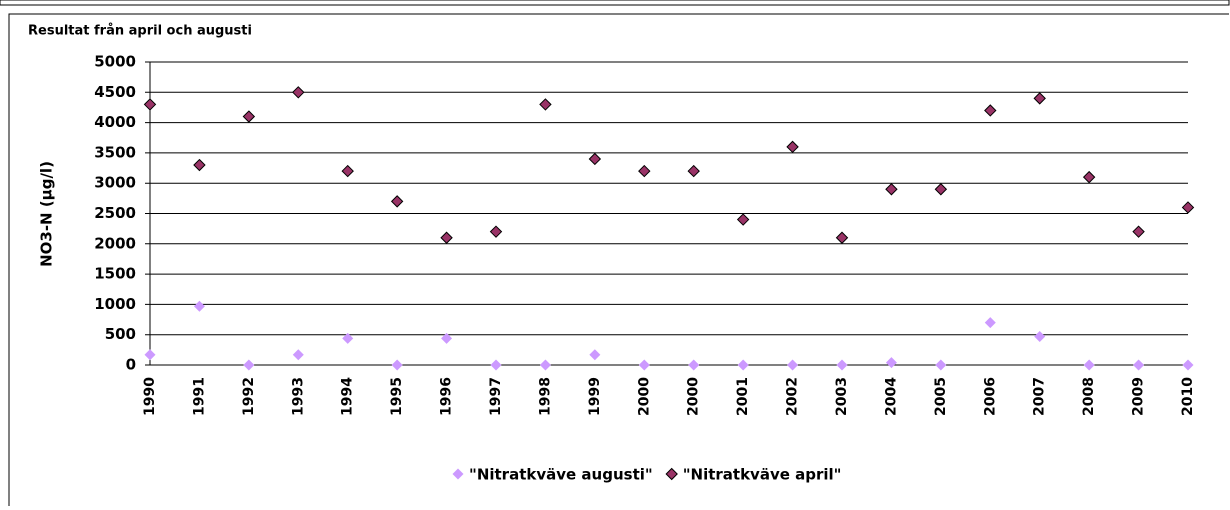 Image resolution: width=1230 pixels, height=510 pixels. What do you see at coordinates (115, 92) in the screenshot?
I see `y-tick-label: 4500` at bounding box center [115, 92].